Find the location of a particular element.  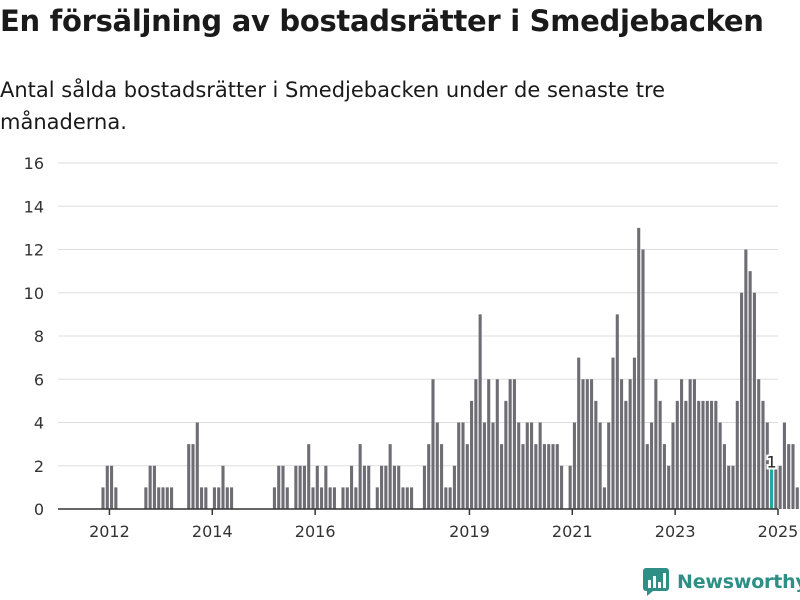

y-tick-label: 2 is located at coordinates (39, 466).